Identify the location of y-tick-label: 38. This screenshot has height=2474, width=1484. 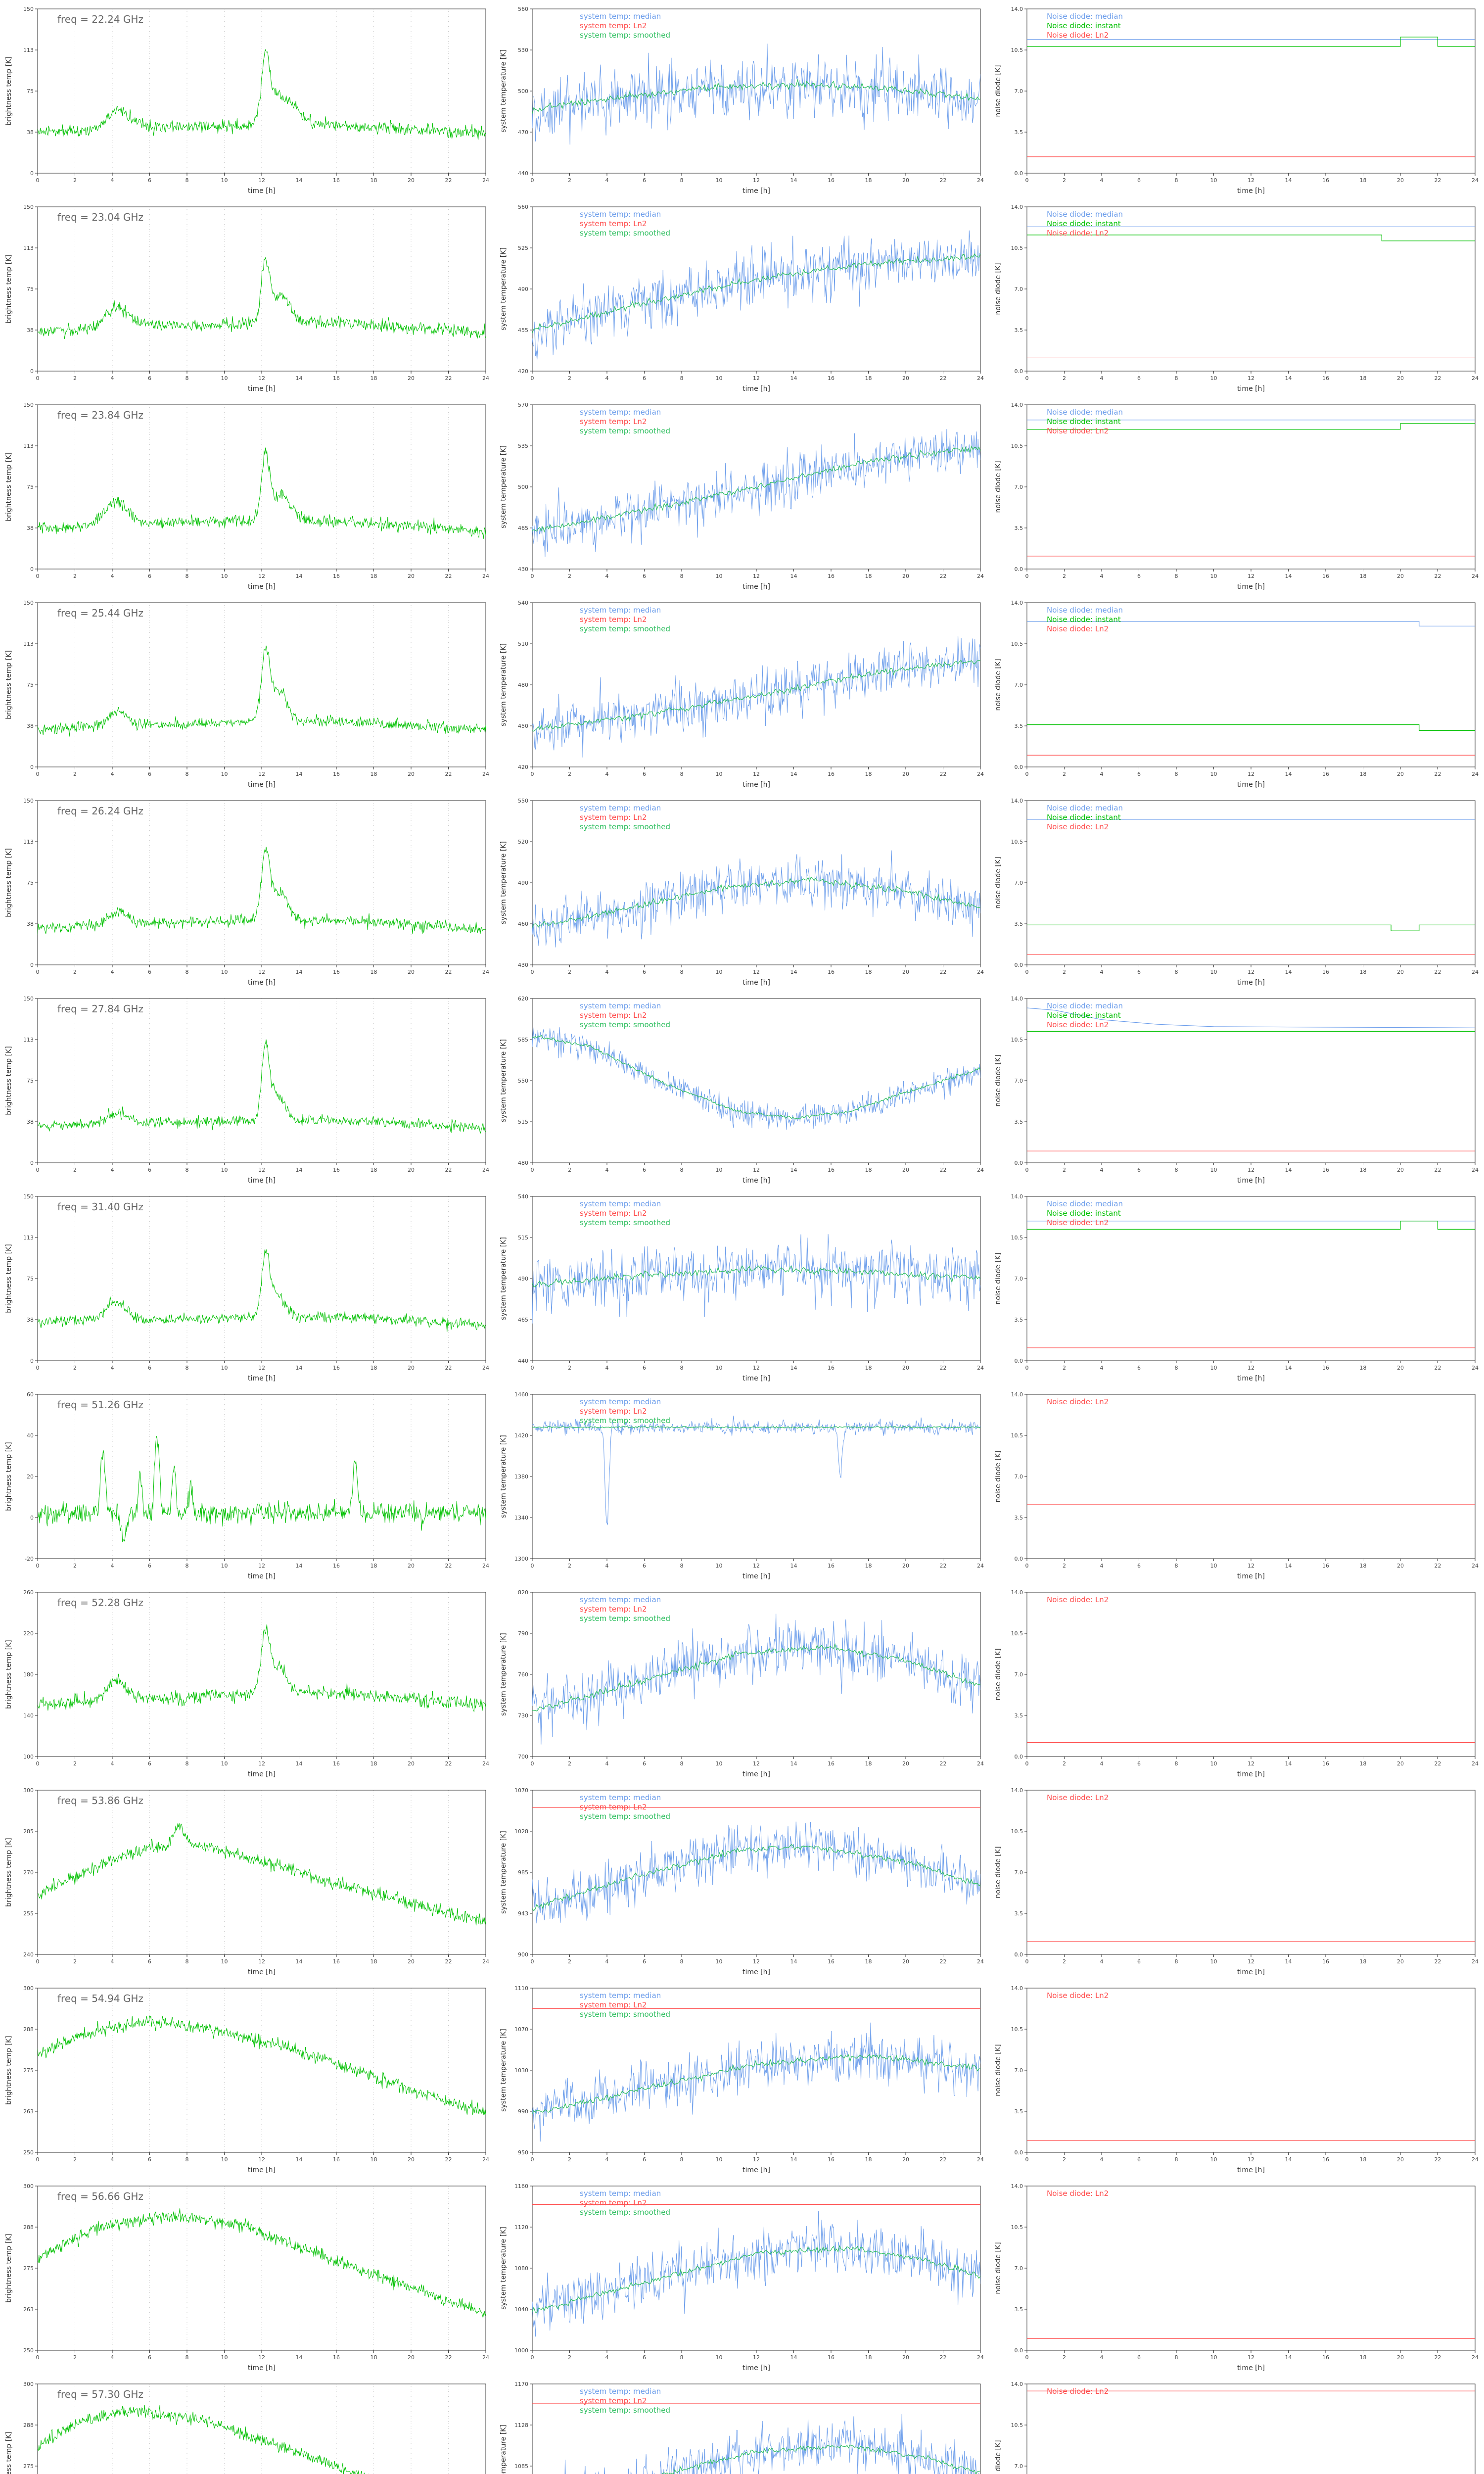
(30, 726).